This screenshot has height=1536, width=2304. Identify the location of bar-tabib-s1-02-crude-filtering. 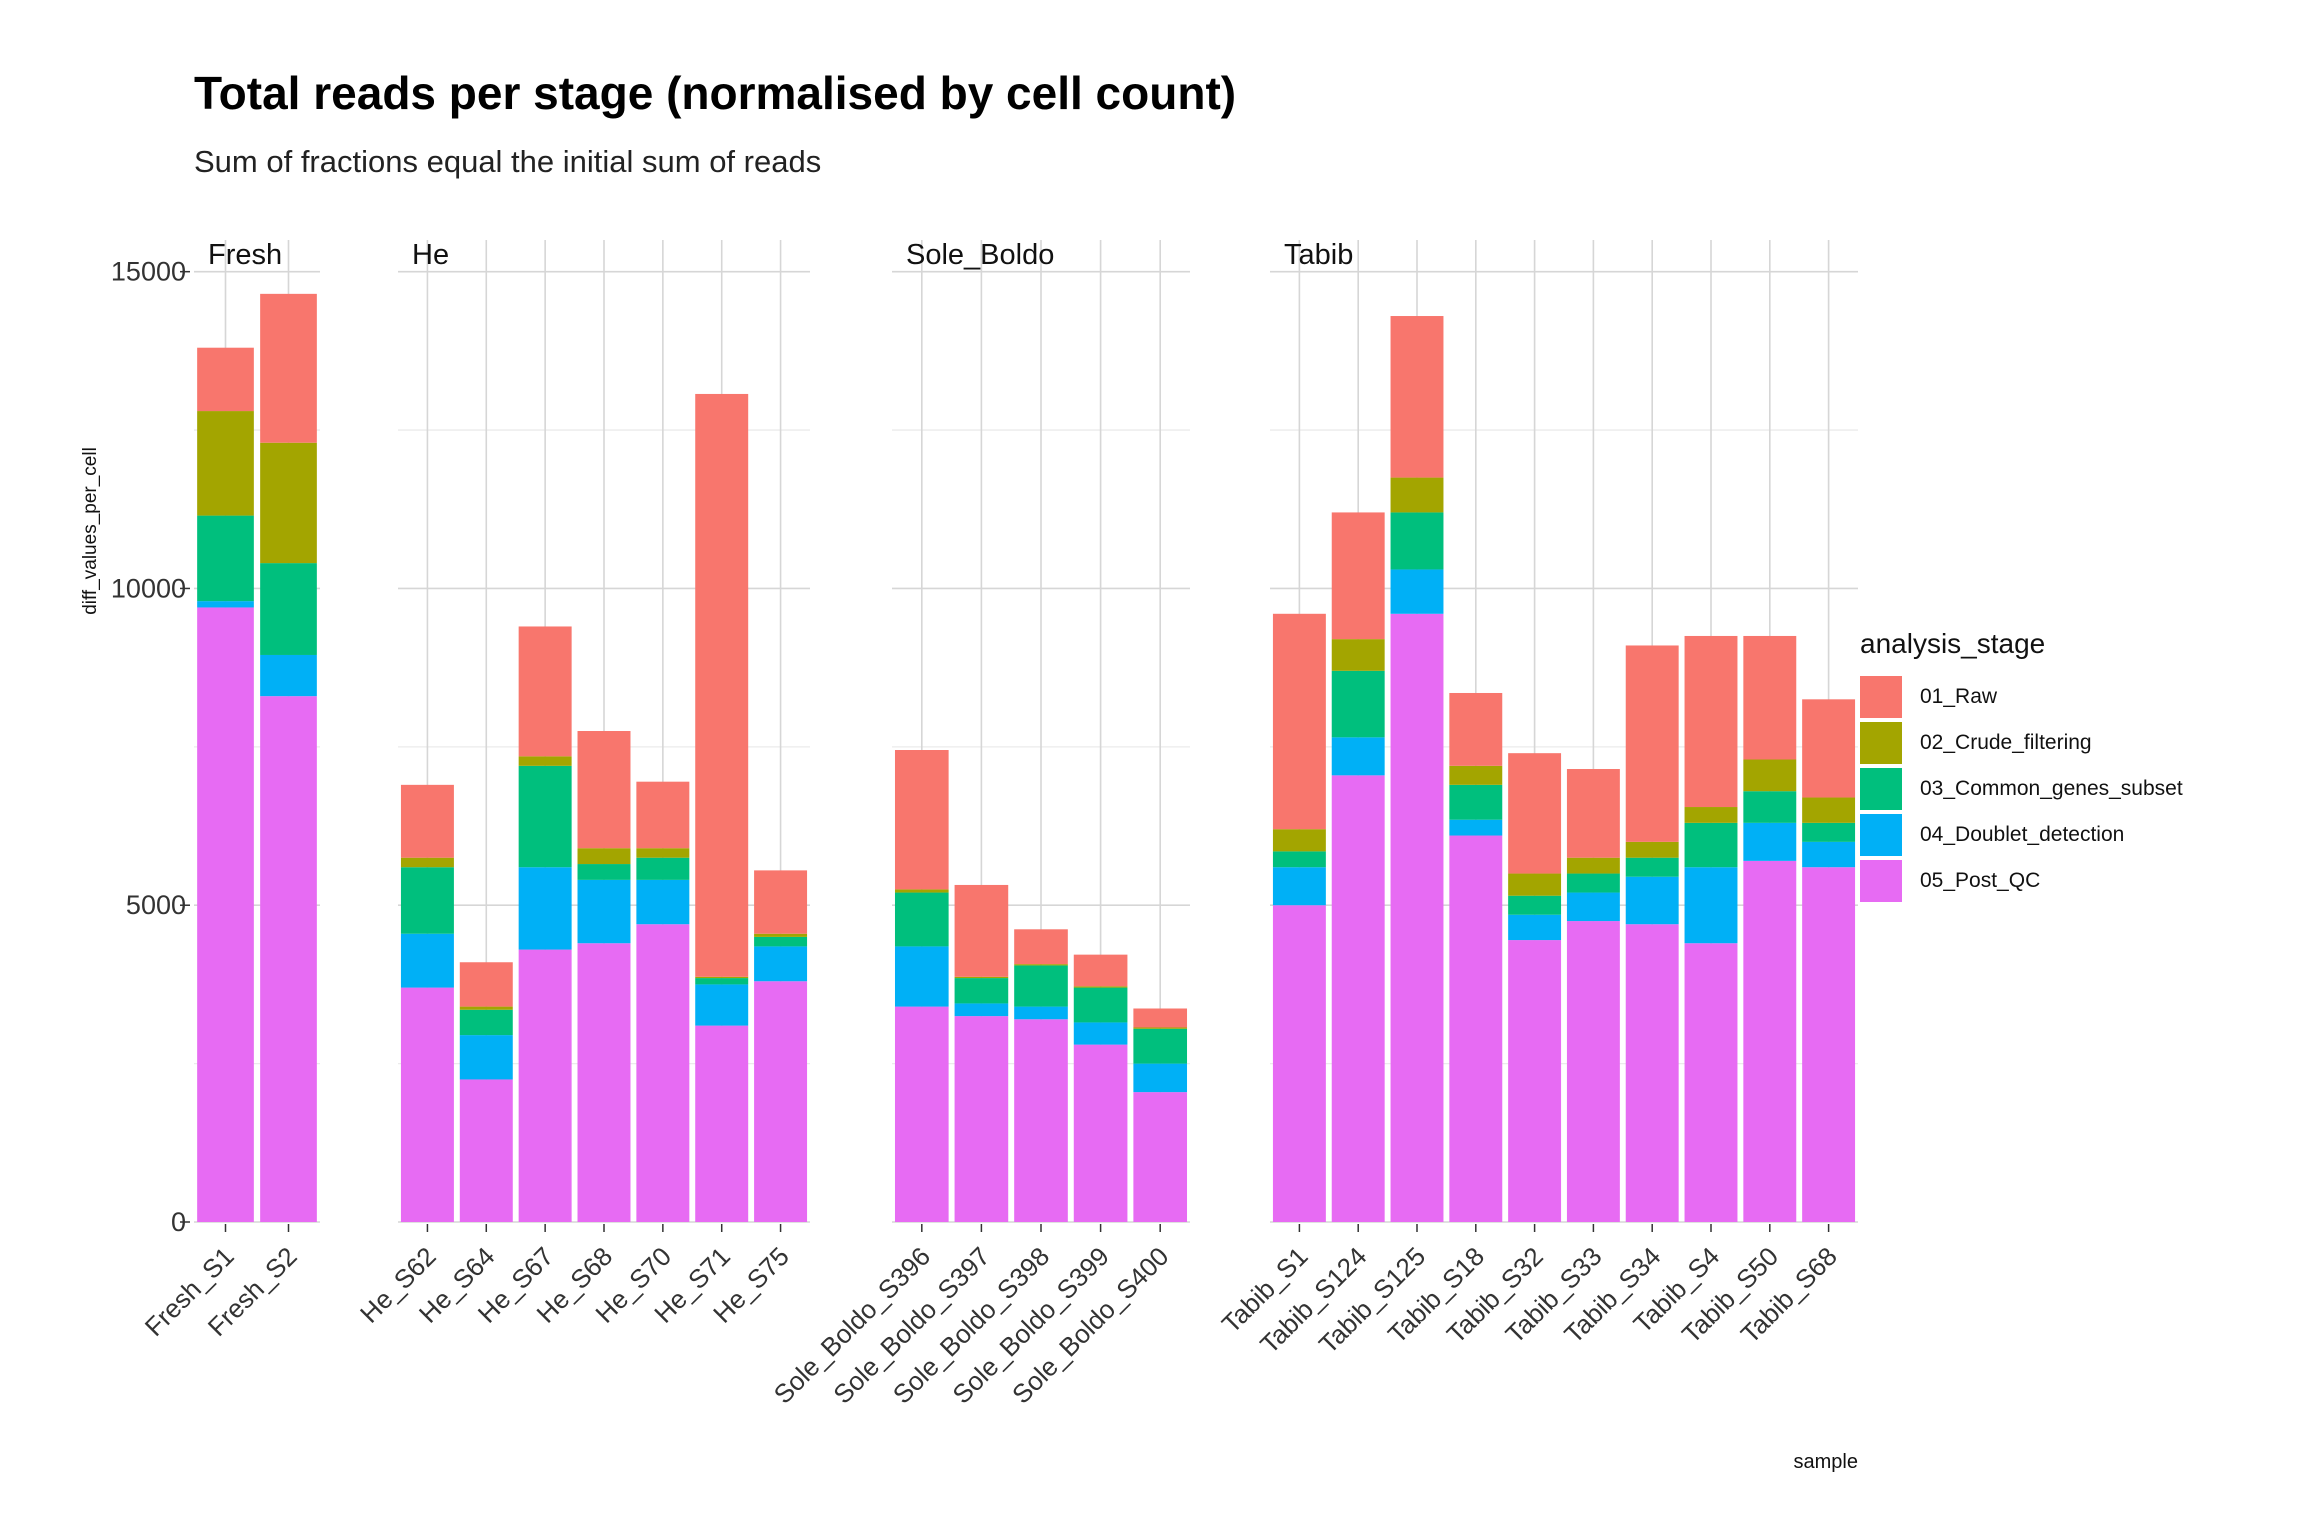
(1299, 840).